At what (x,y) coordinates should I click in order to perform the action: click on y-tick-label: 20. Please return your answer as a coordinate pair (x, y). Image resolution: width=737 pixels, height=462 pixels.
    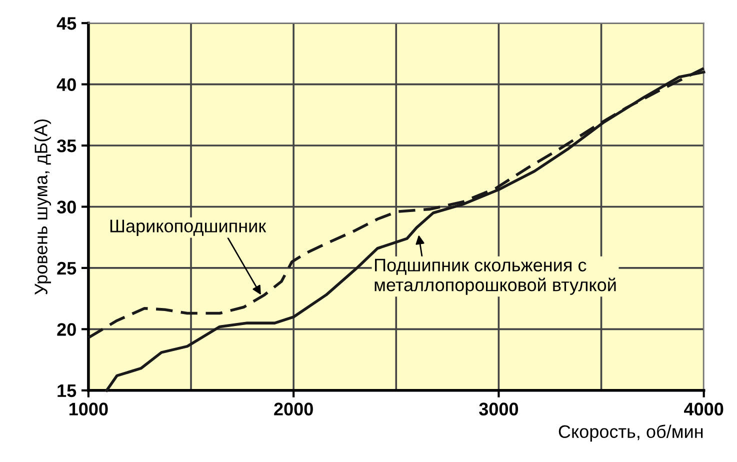
    Looking at the image, I should click on (66, 329).